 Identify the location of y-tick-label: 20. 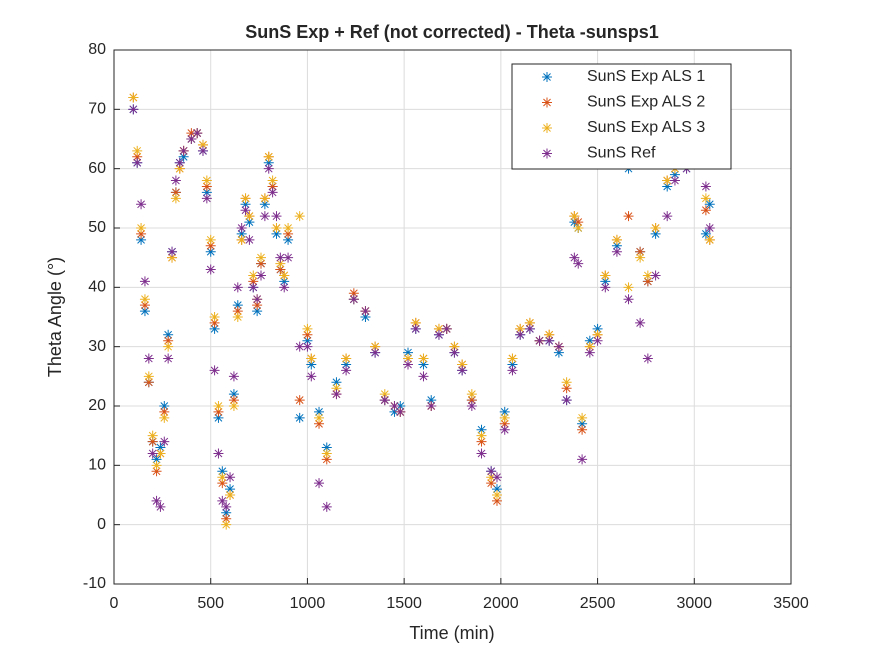
(97, 405).